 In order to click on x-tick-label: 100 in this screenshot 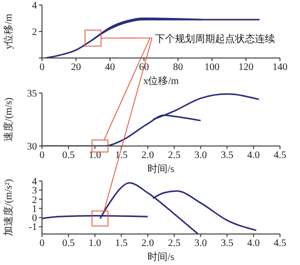, I will do `click(212, 68)`.